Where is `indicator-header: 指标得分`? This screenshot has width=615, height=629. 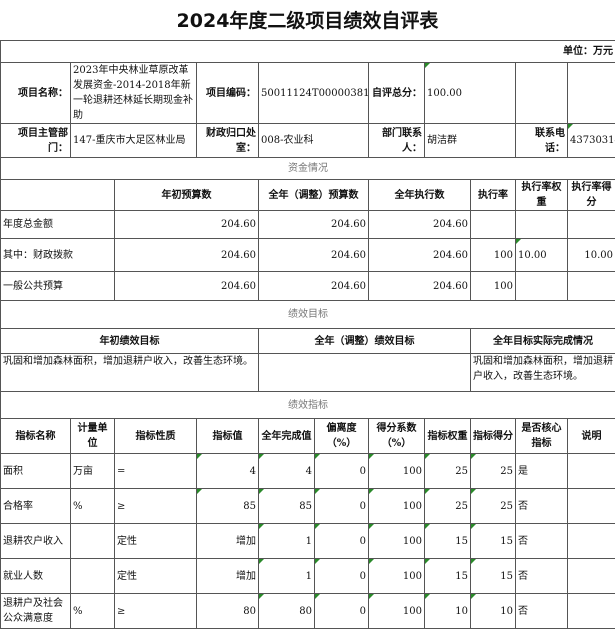 indicator-header: 指标得分 is located at coordinates (493, 436).